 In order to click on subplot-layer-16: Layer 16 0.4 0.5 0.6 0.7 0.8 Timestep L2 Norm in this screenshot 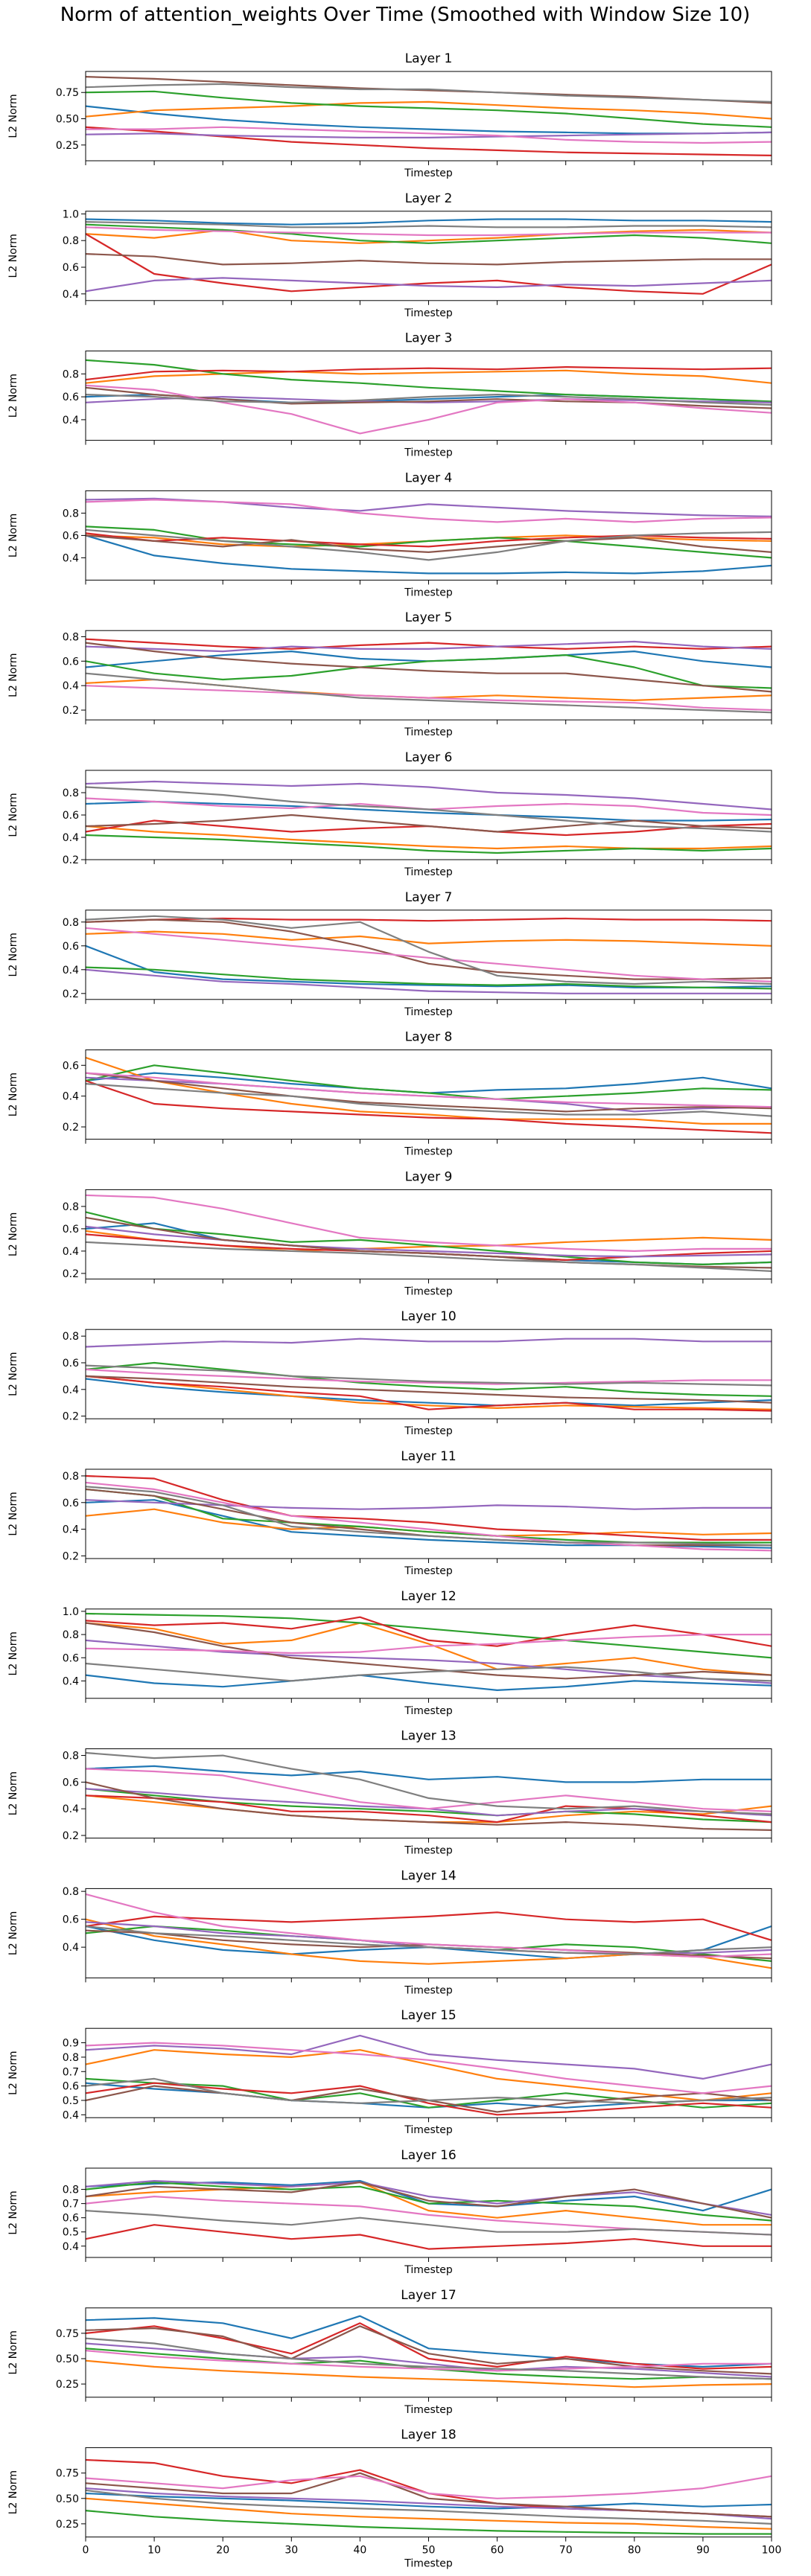, I will do `click(389, 2212)`.